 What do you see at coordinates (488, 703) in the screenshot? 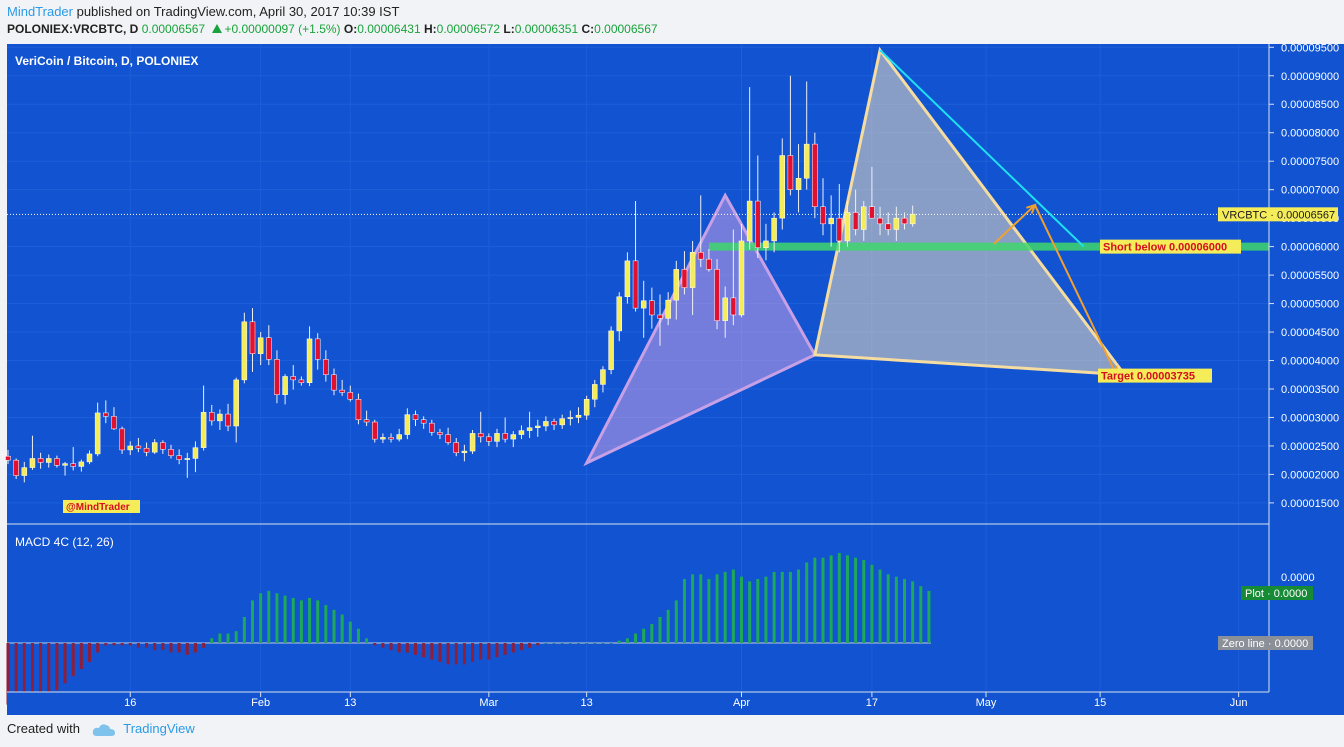
I see `x-tick-label: Mar` at bounding box center [488, 703].